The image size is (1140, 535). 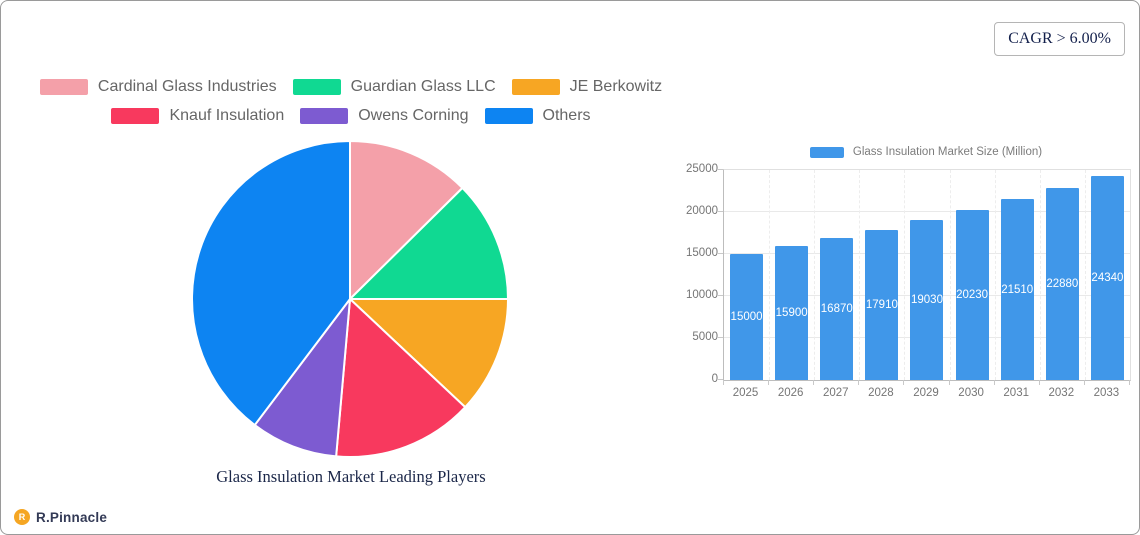 I want to click on bar-2027: 16870, so click(x=837, y=309).